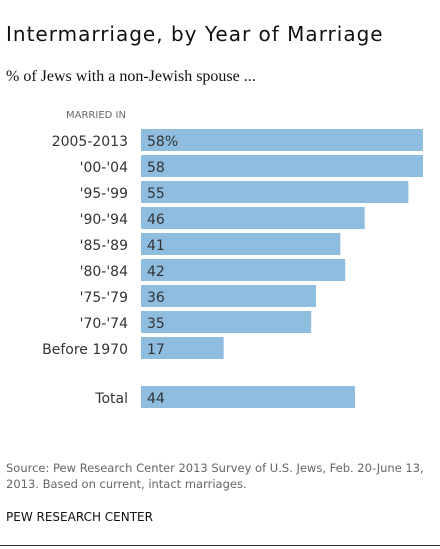 This screenshot has height=549, width=440. I want to click on value-label: 58, so click(156, 168).